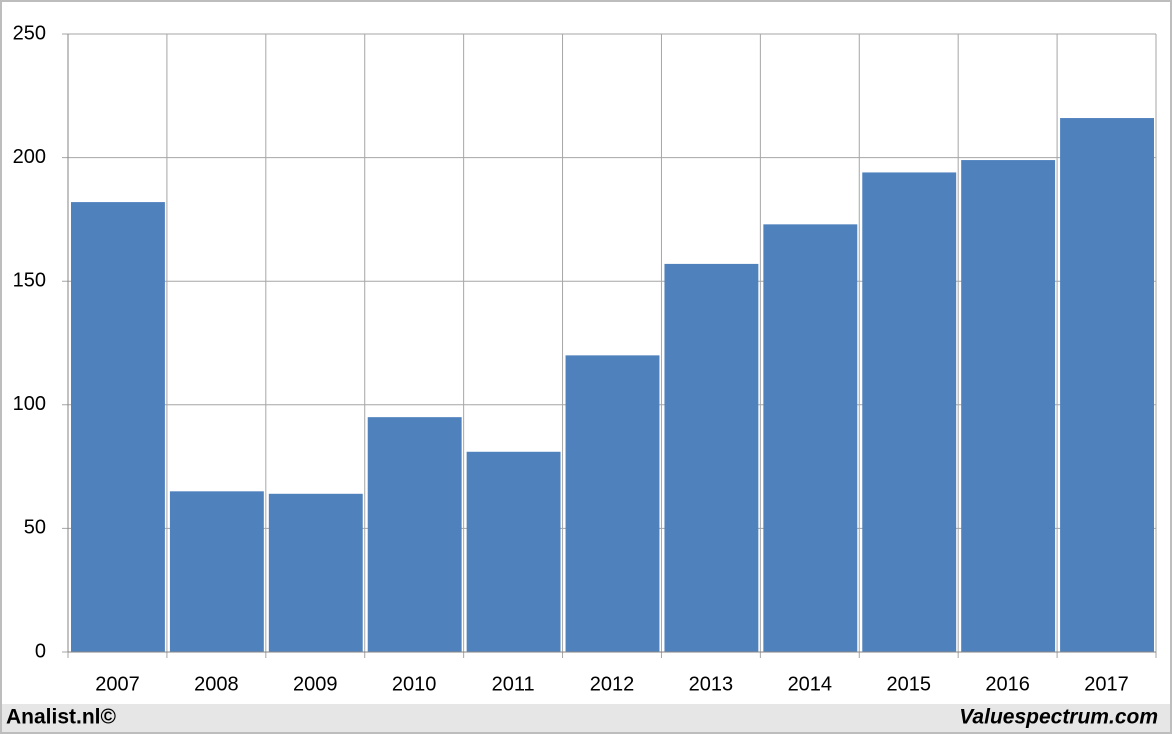  I want to click on x-tick-label: 2017, so click(1106, 684).